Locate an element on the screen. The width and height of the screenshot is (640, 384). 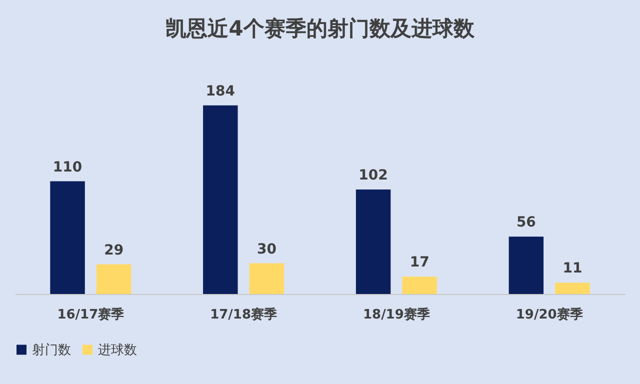
data-label: 17 is located at coordinates (420, 262).